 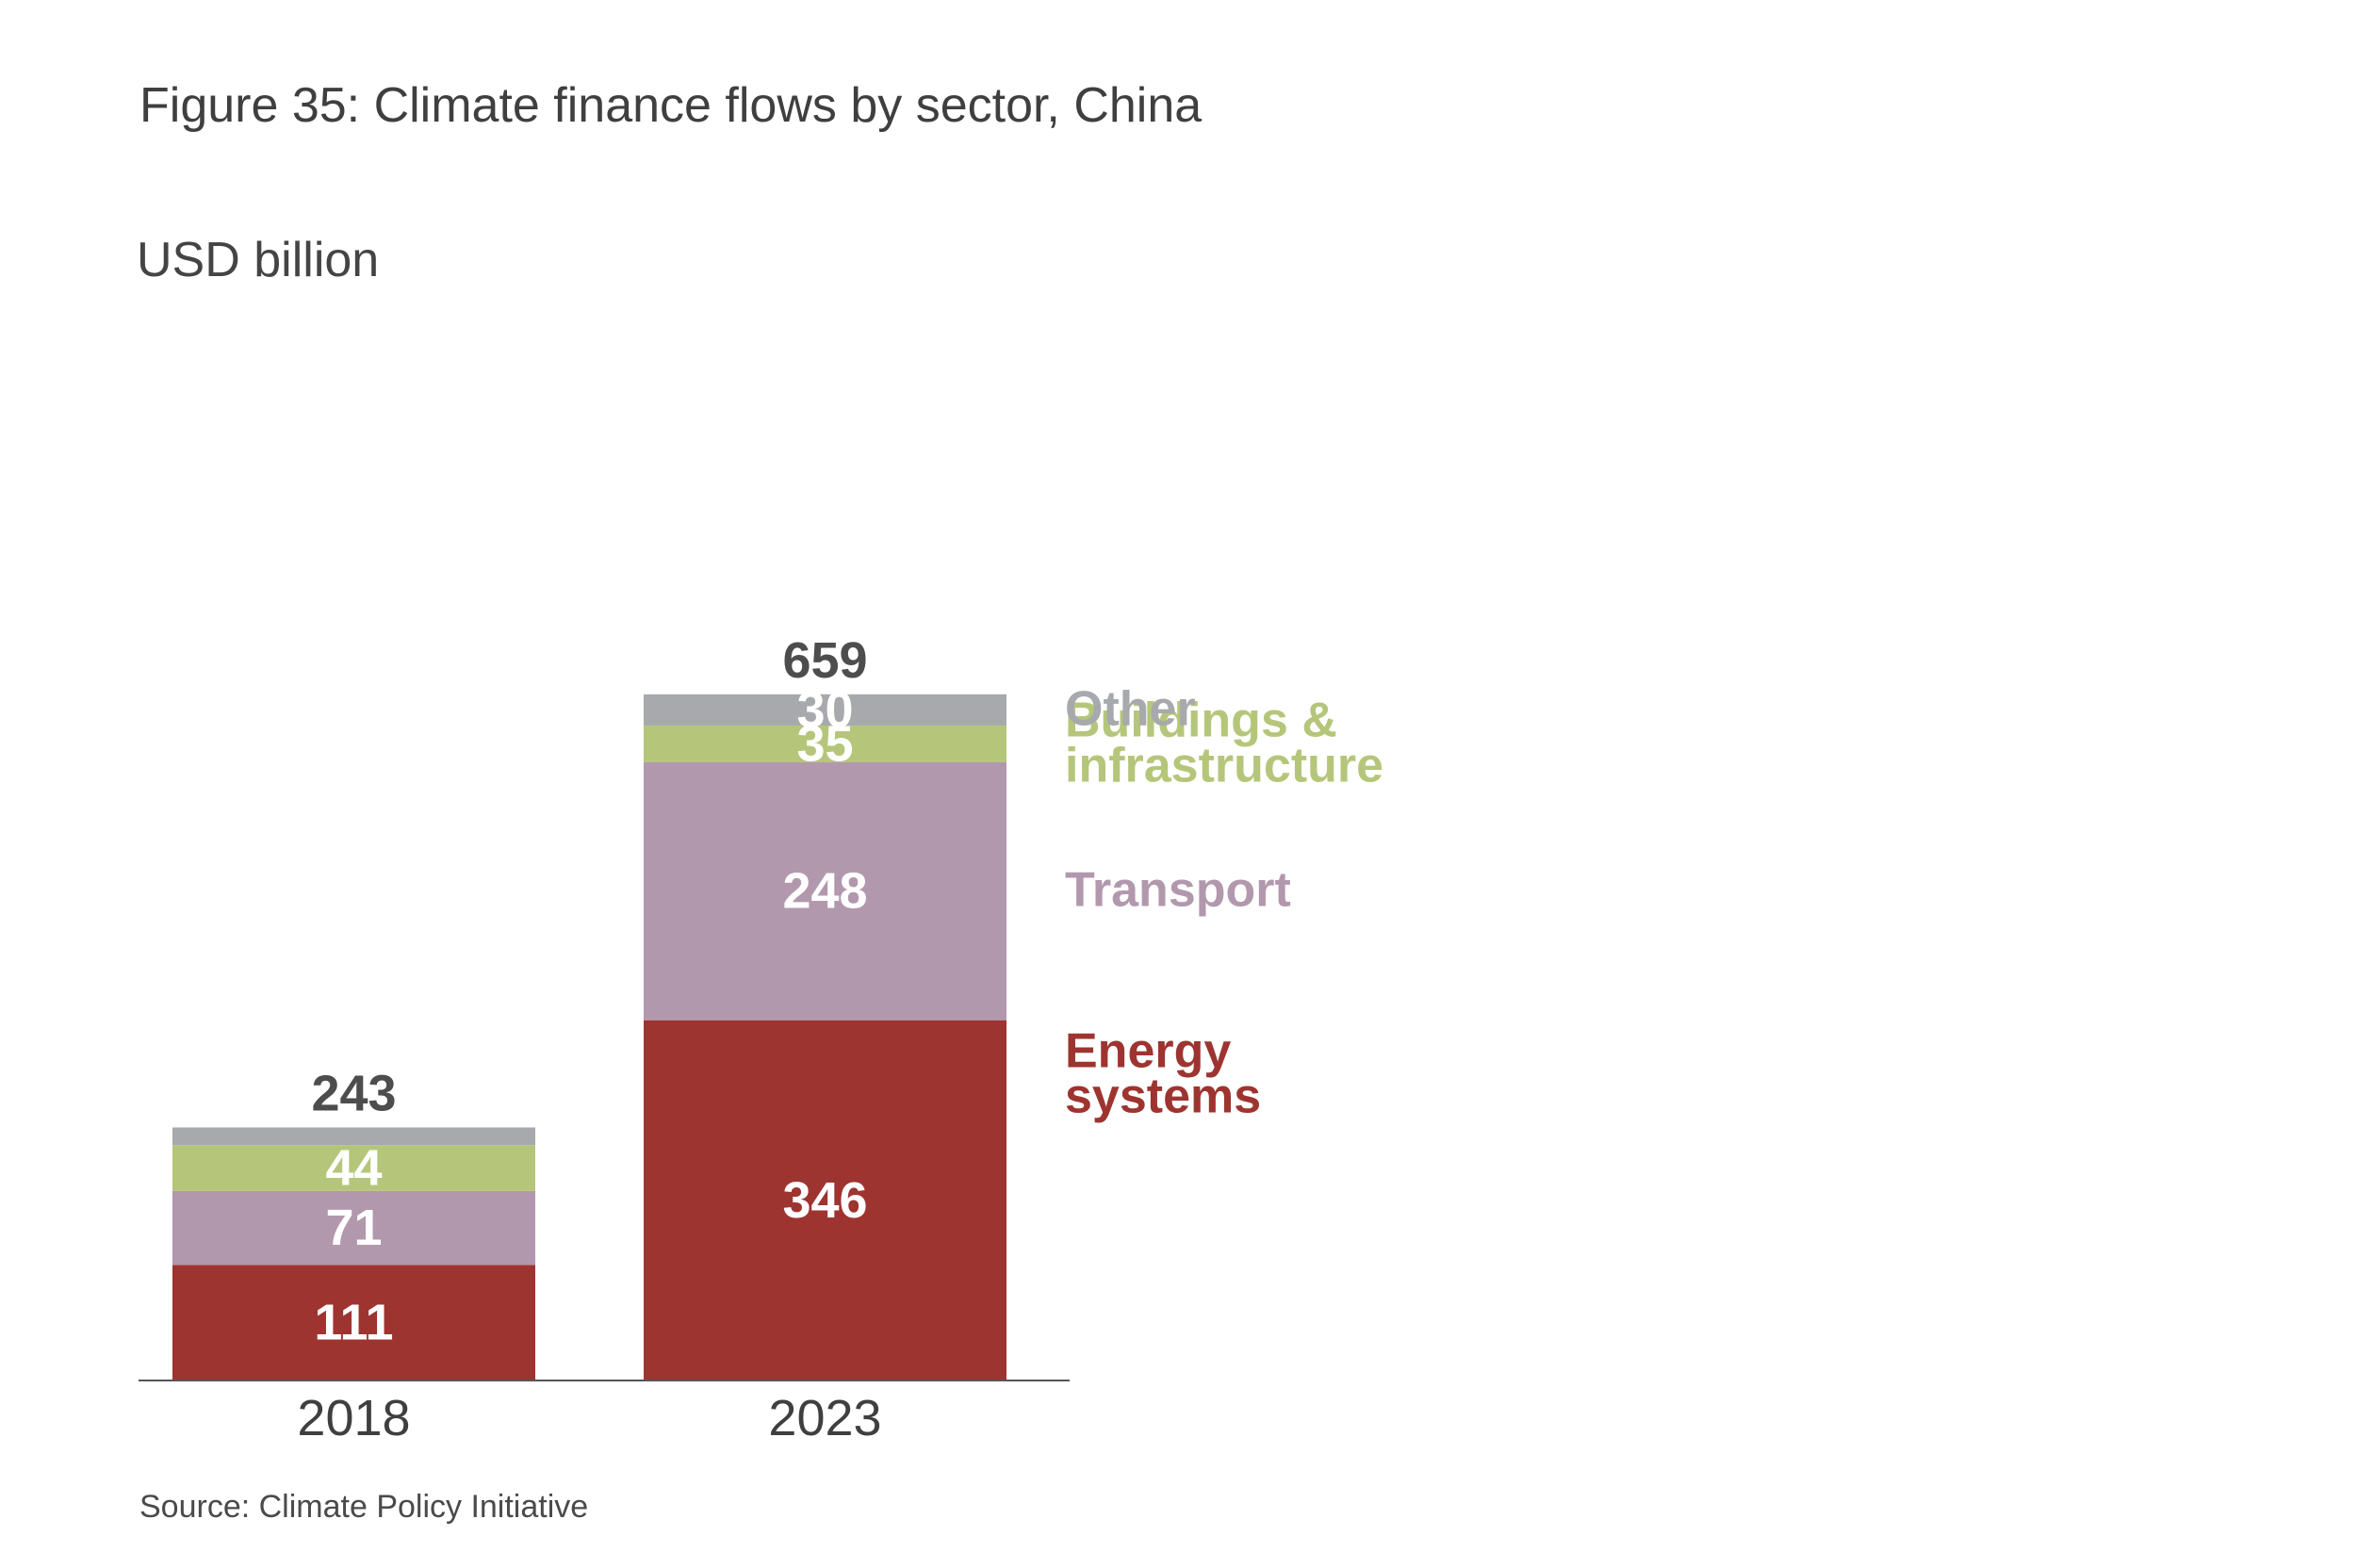 I want to click on legend-label-energy-systems: Energy systems, so click(x=1163, y=1074).